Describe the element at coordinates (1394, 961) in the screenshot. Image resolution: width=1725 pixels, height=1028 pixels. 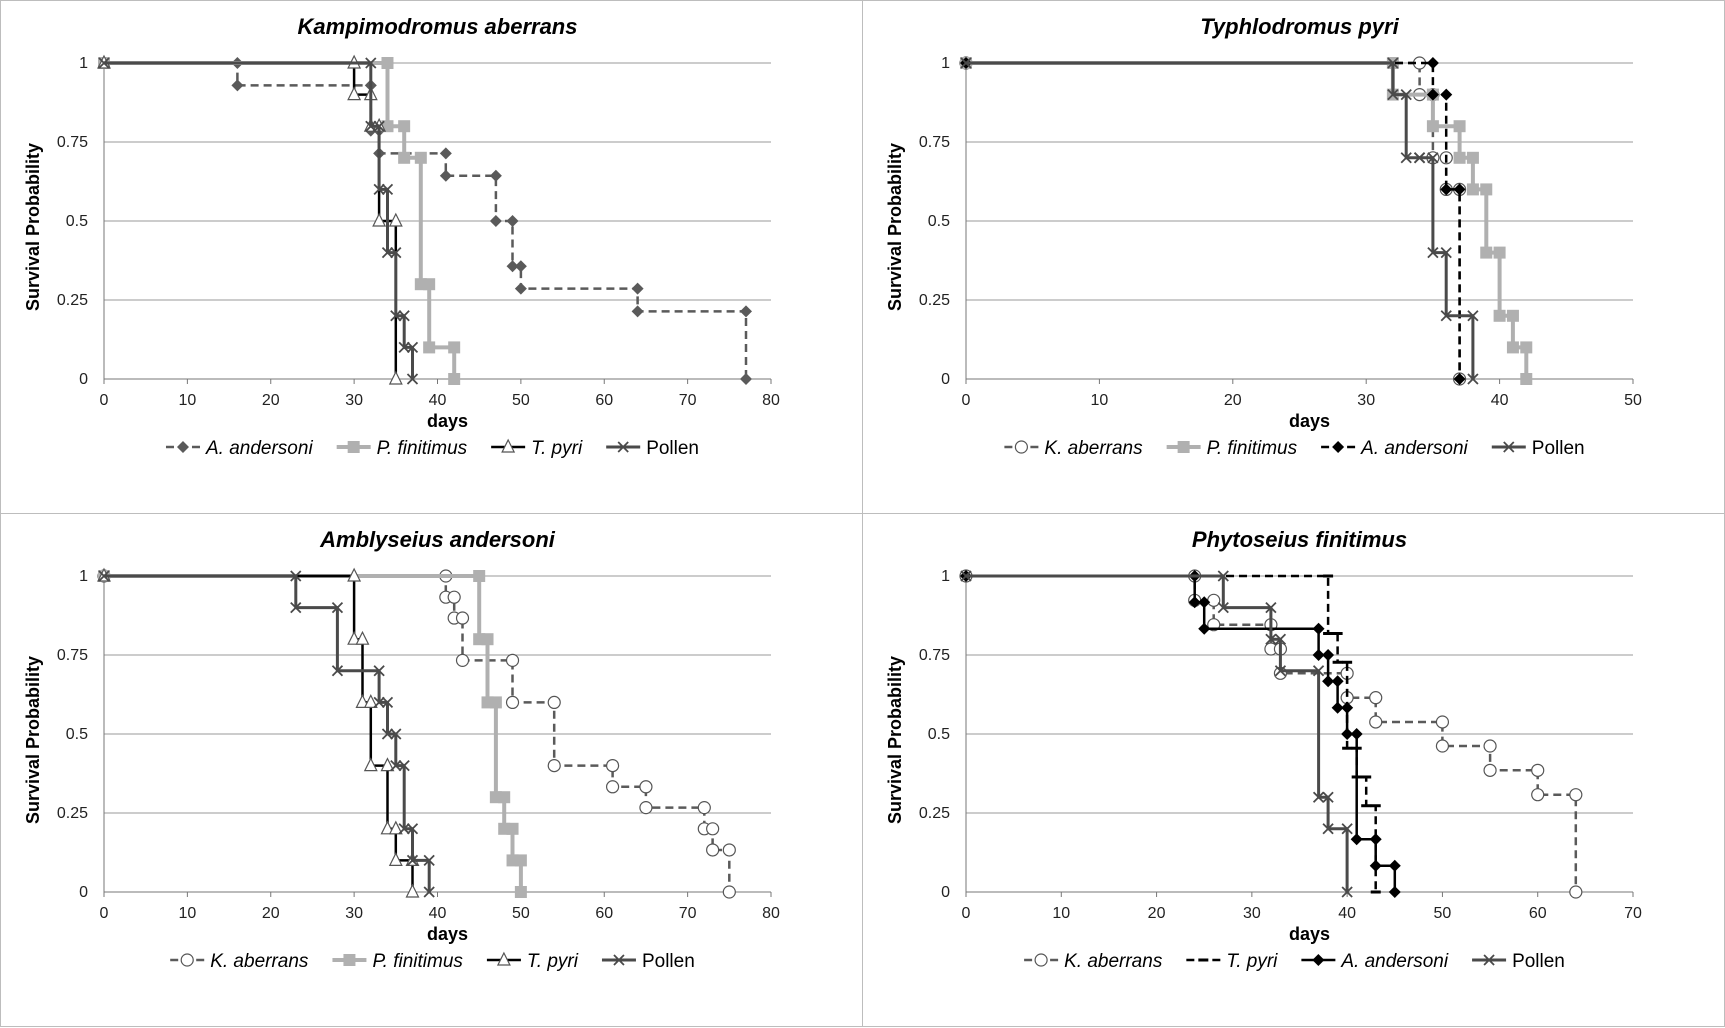
I see `legend-label: A. andersoni` at that location.